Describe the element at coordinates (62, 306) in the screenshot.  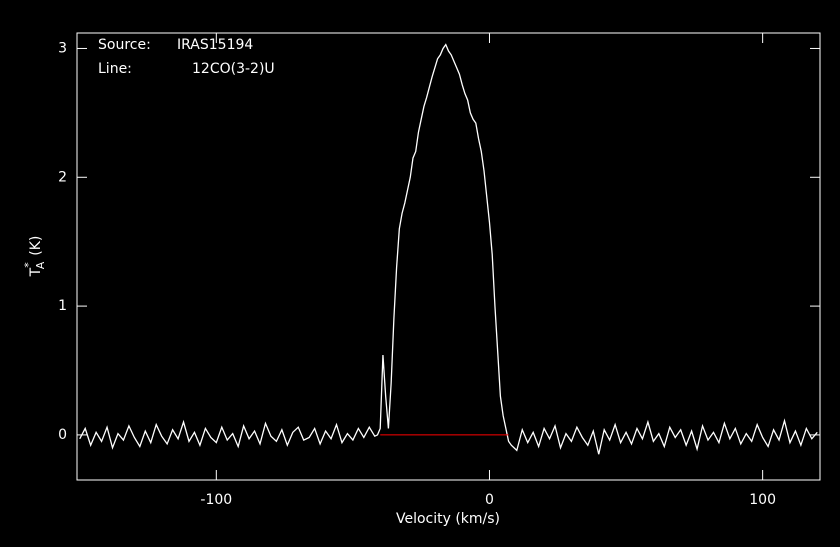
I see `y-tick-label: 1` at that location.